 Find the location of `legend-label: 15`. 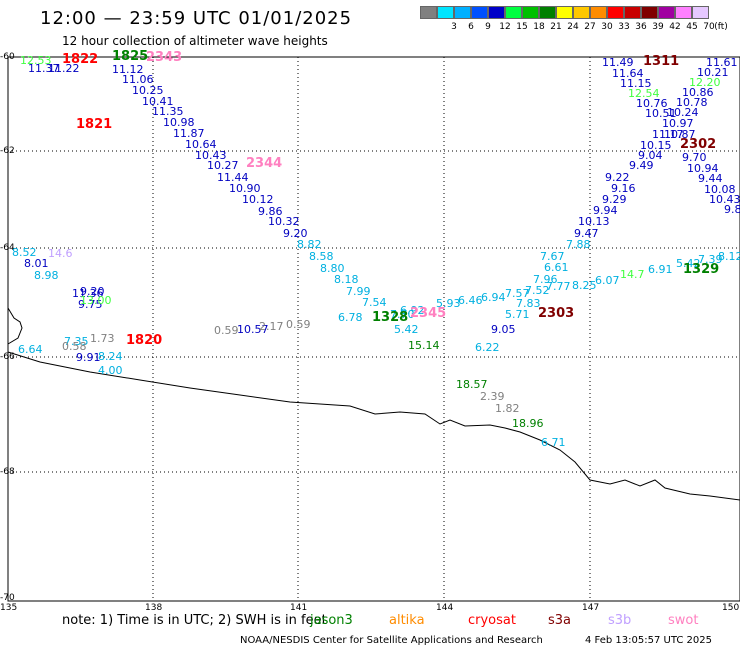

legend-label: 15 is located at coordinates (522, 27).